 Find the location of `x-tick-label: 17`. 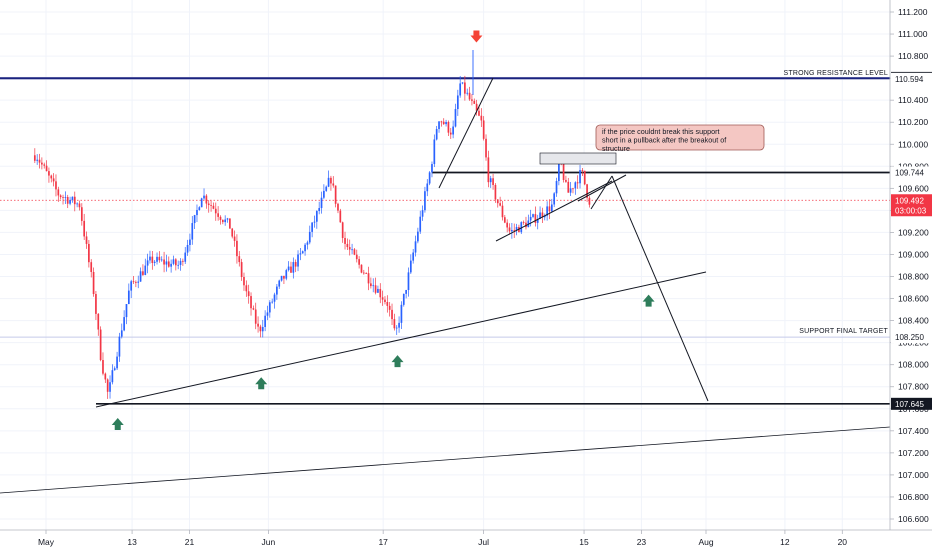

x-tick-label: 17 is located at coordinates (383, 542).